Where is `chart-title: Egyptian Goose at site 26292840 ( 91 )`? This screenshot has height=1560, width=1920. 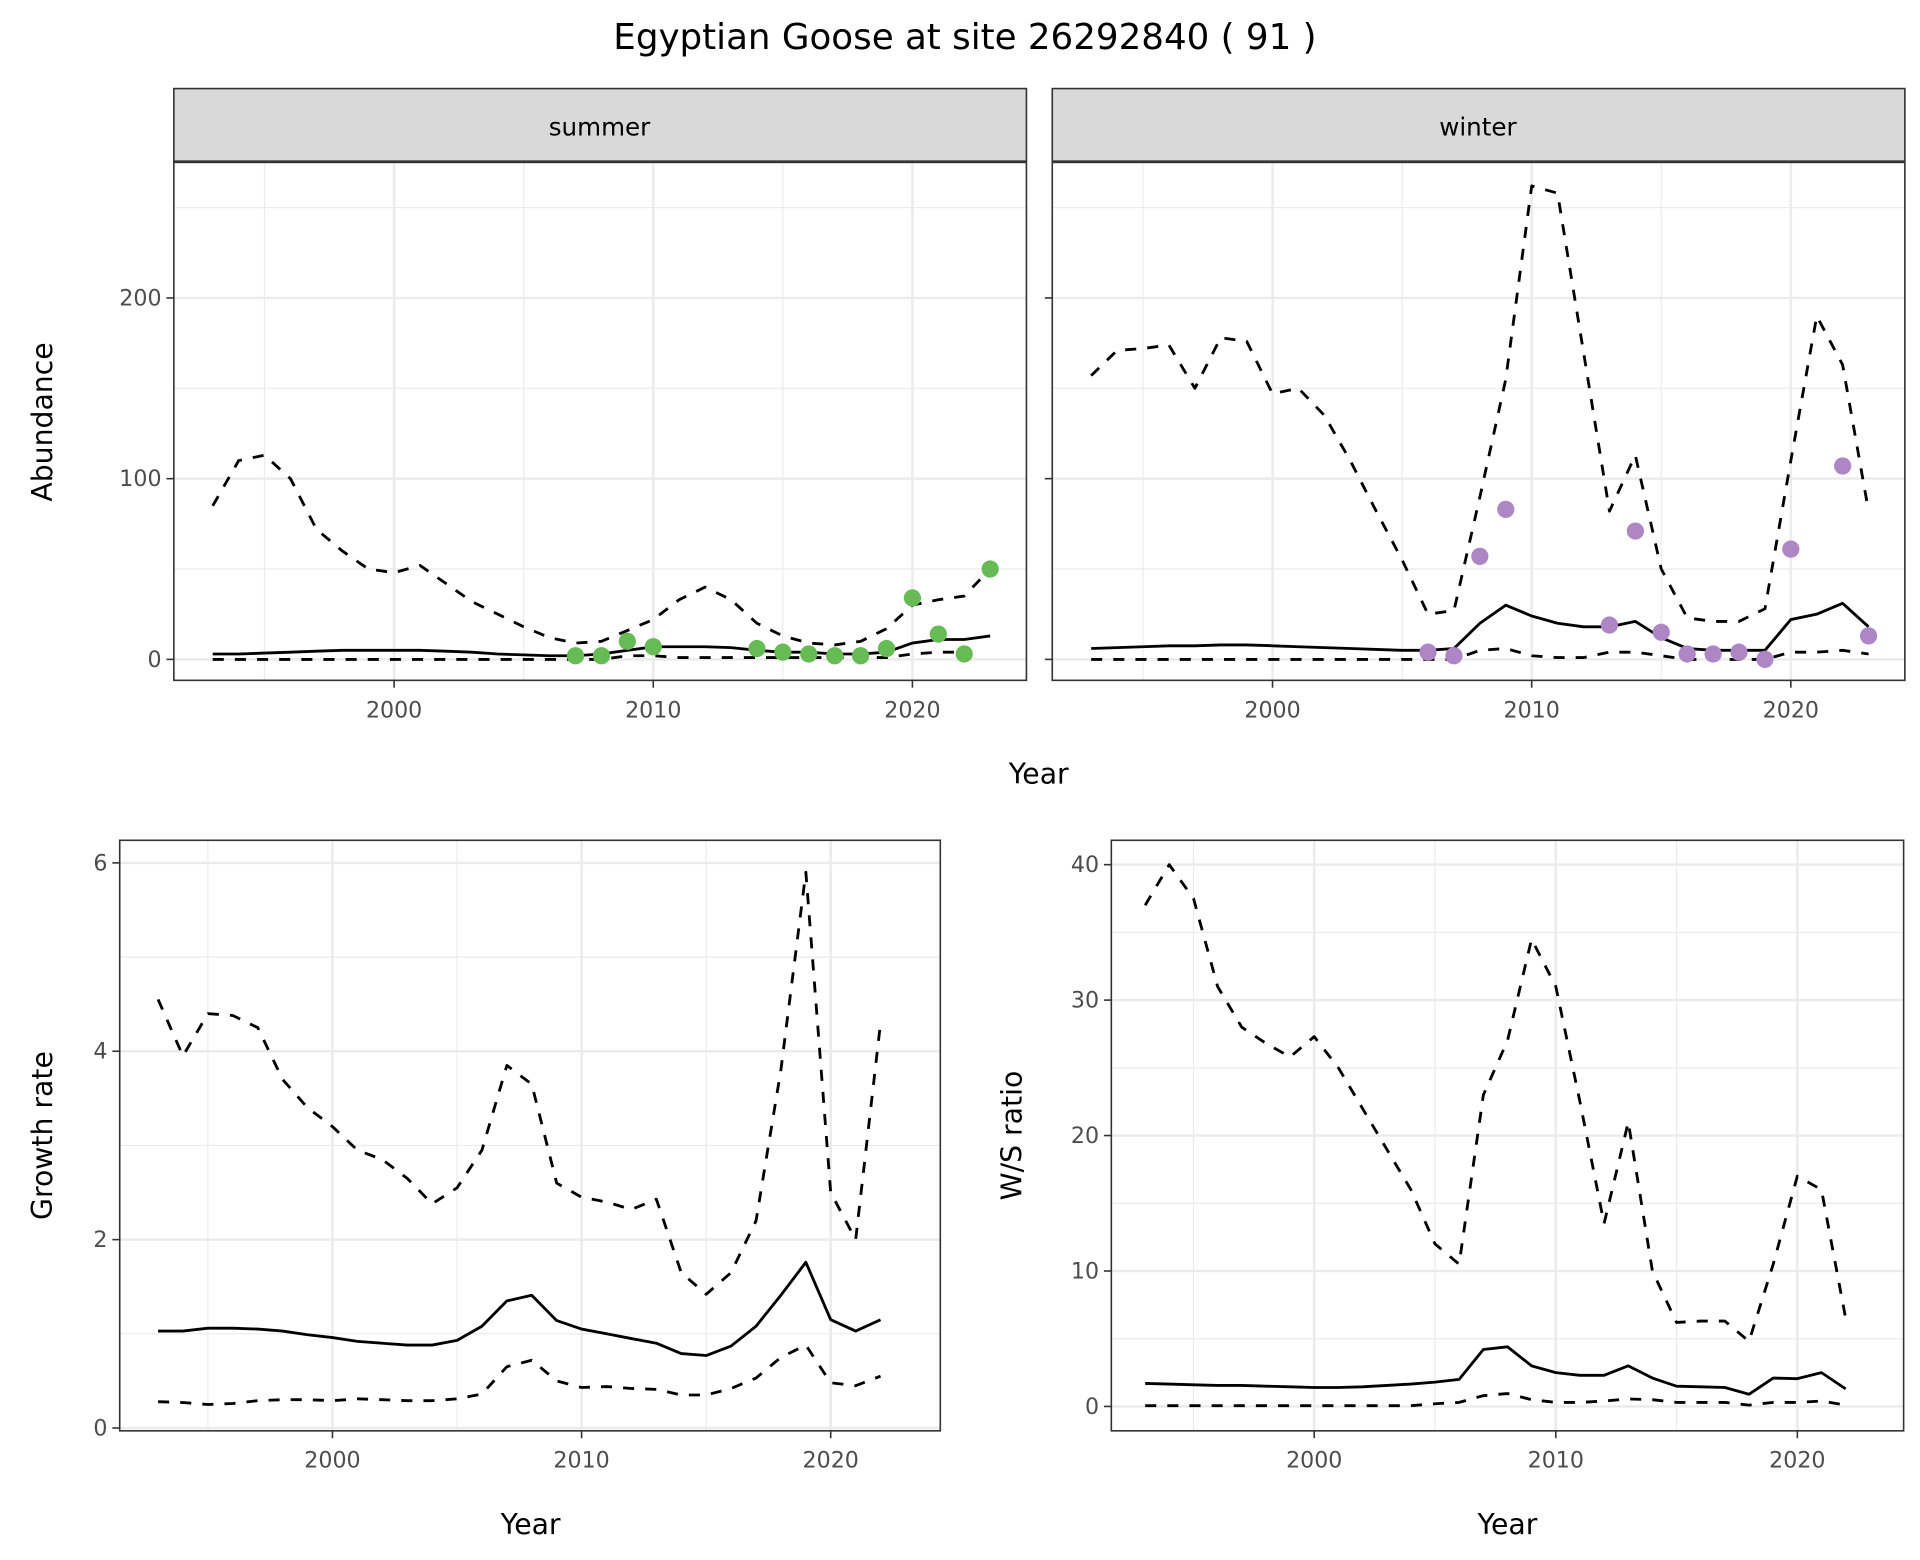
chart-title: Egyptian Goose at site 26292840 ( 91 ) is located at coordinates (964, 37).